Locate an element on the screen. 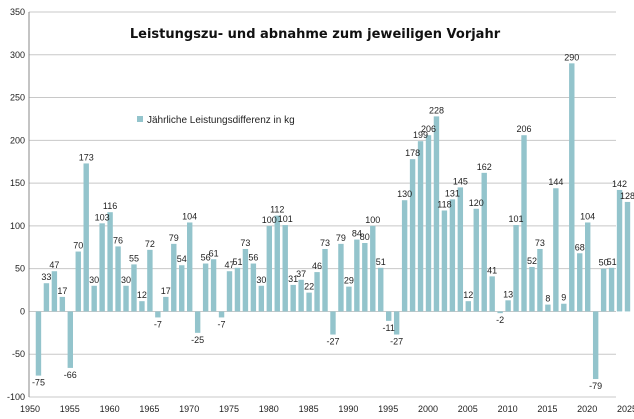 This screenshot has height=419, width=634. data-label: 120 is located at coordinates (476, 203).